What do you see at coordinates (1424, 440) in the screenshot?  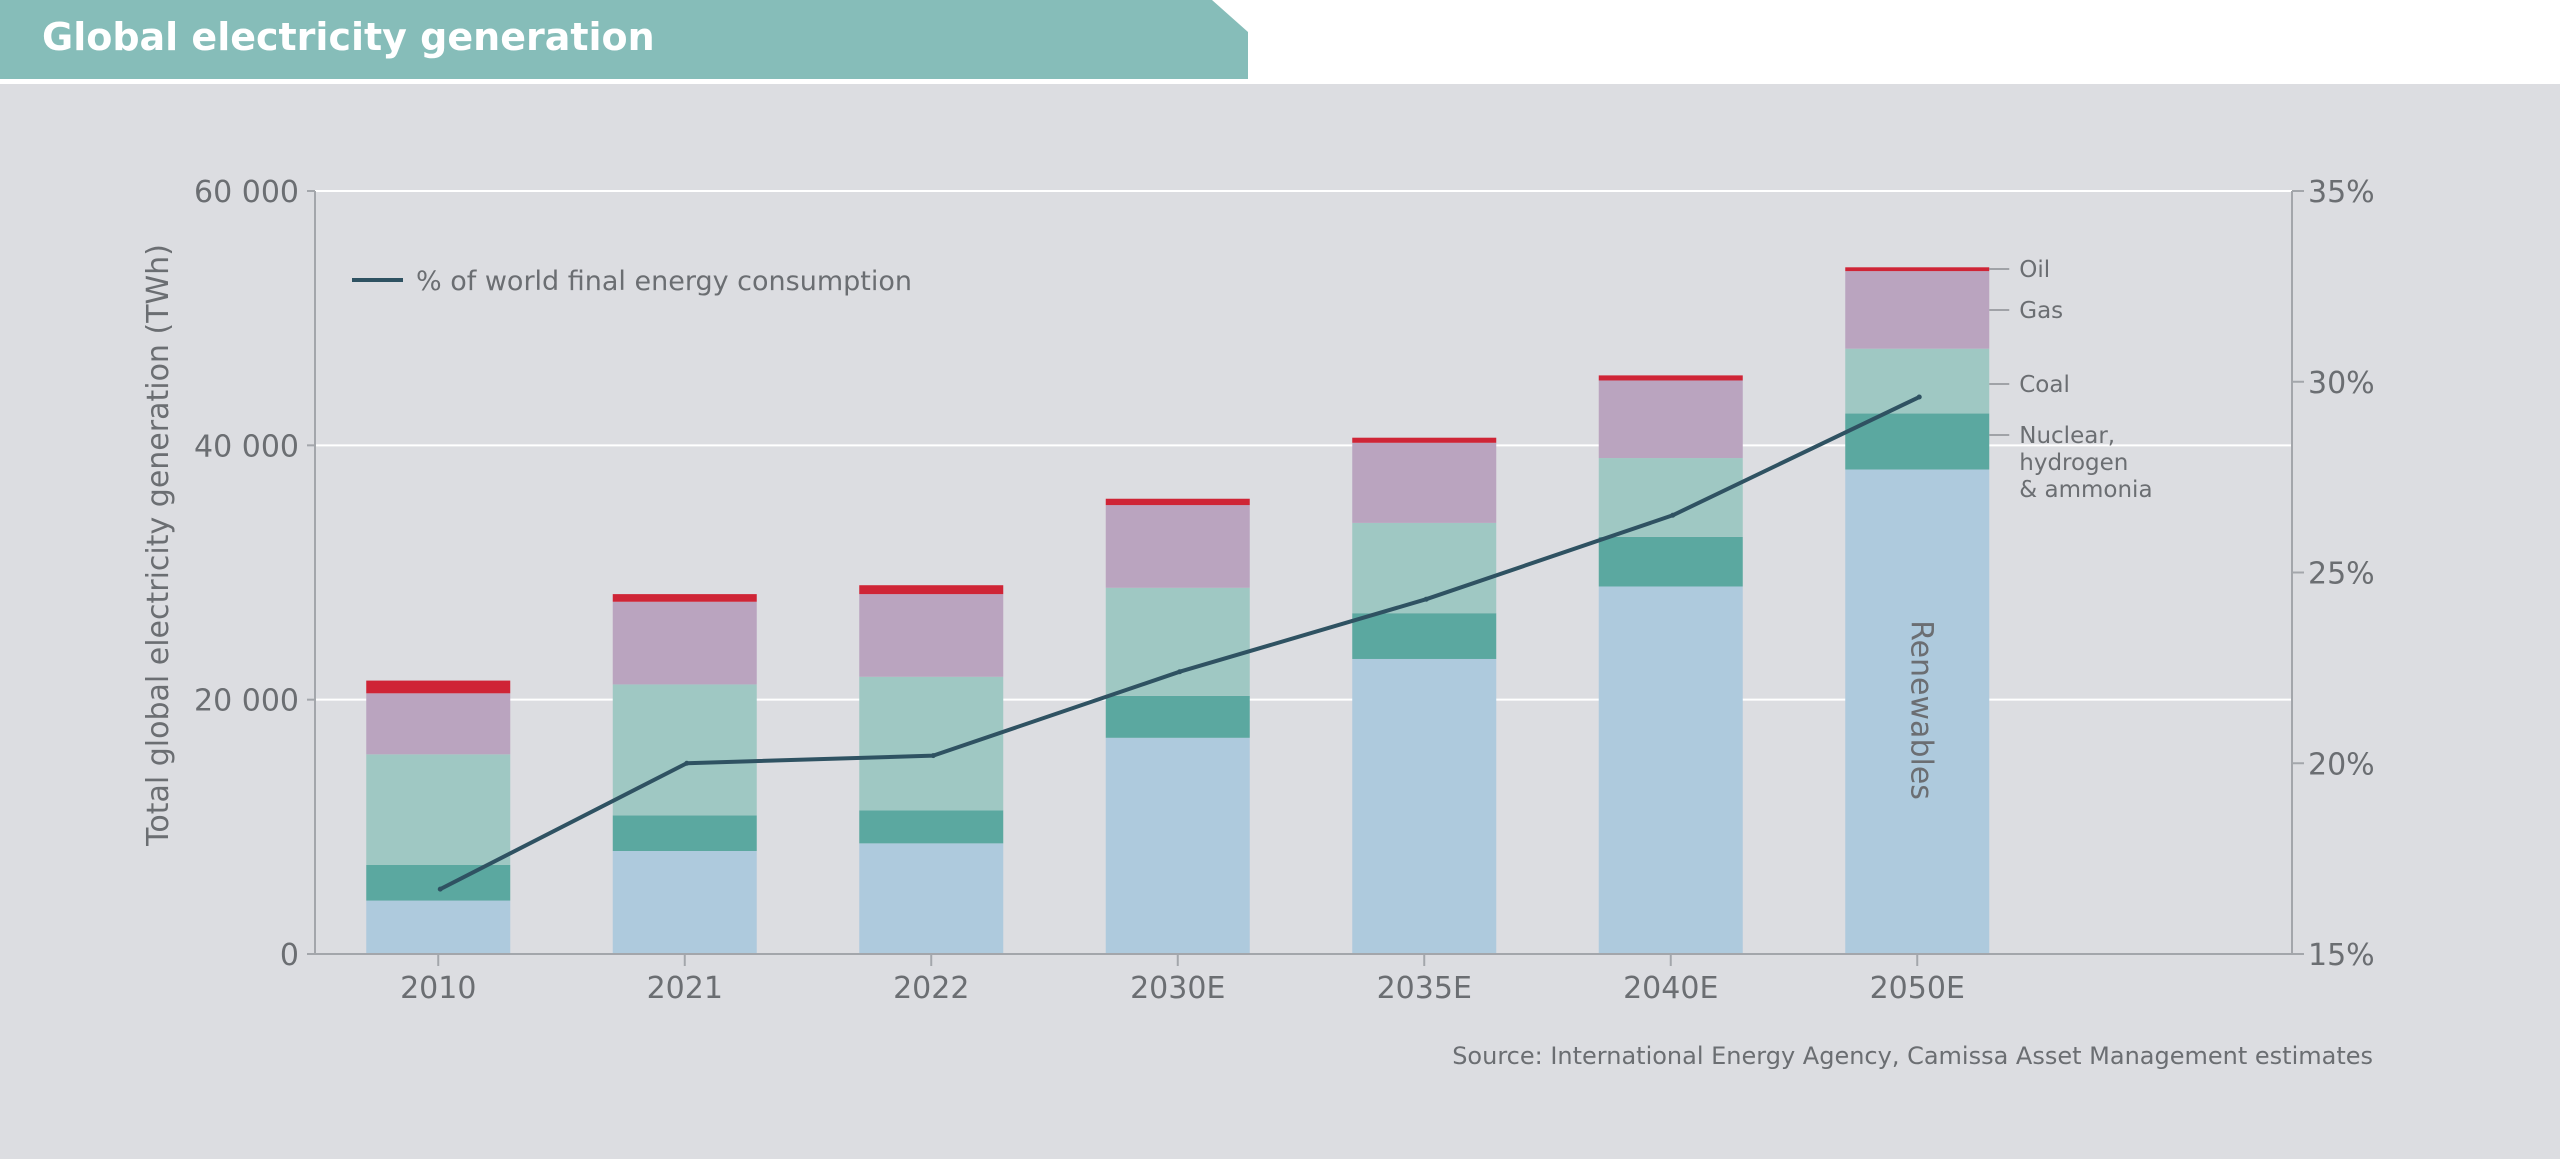 I see `bar-oil-2035e` at bounding box center [1424, 440].